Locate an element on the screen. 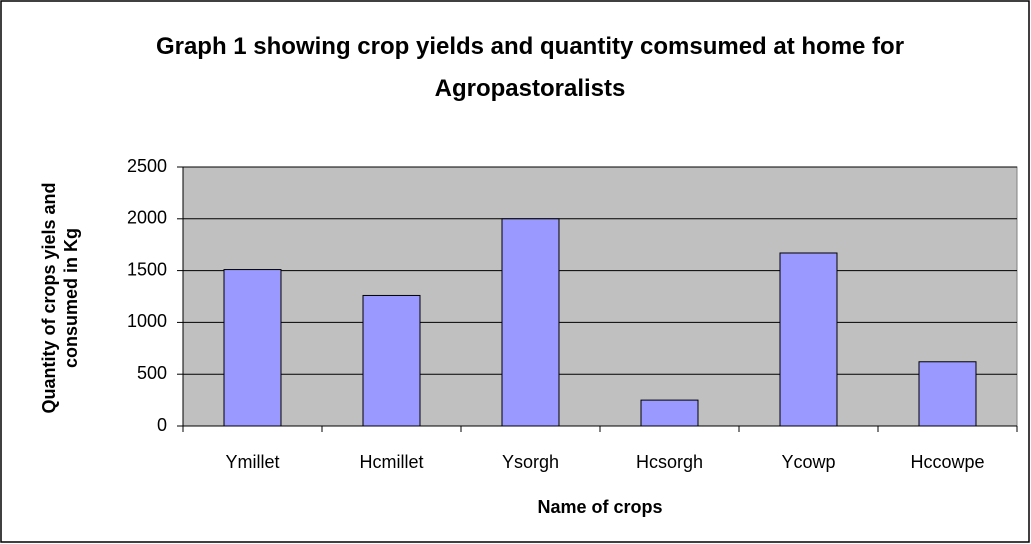  x-tick-label: Ysorgh is located at coordinates (530, 462).